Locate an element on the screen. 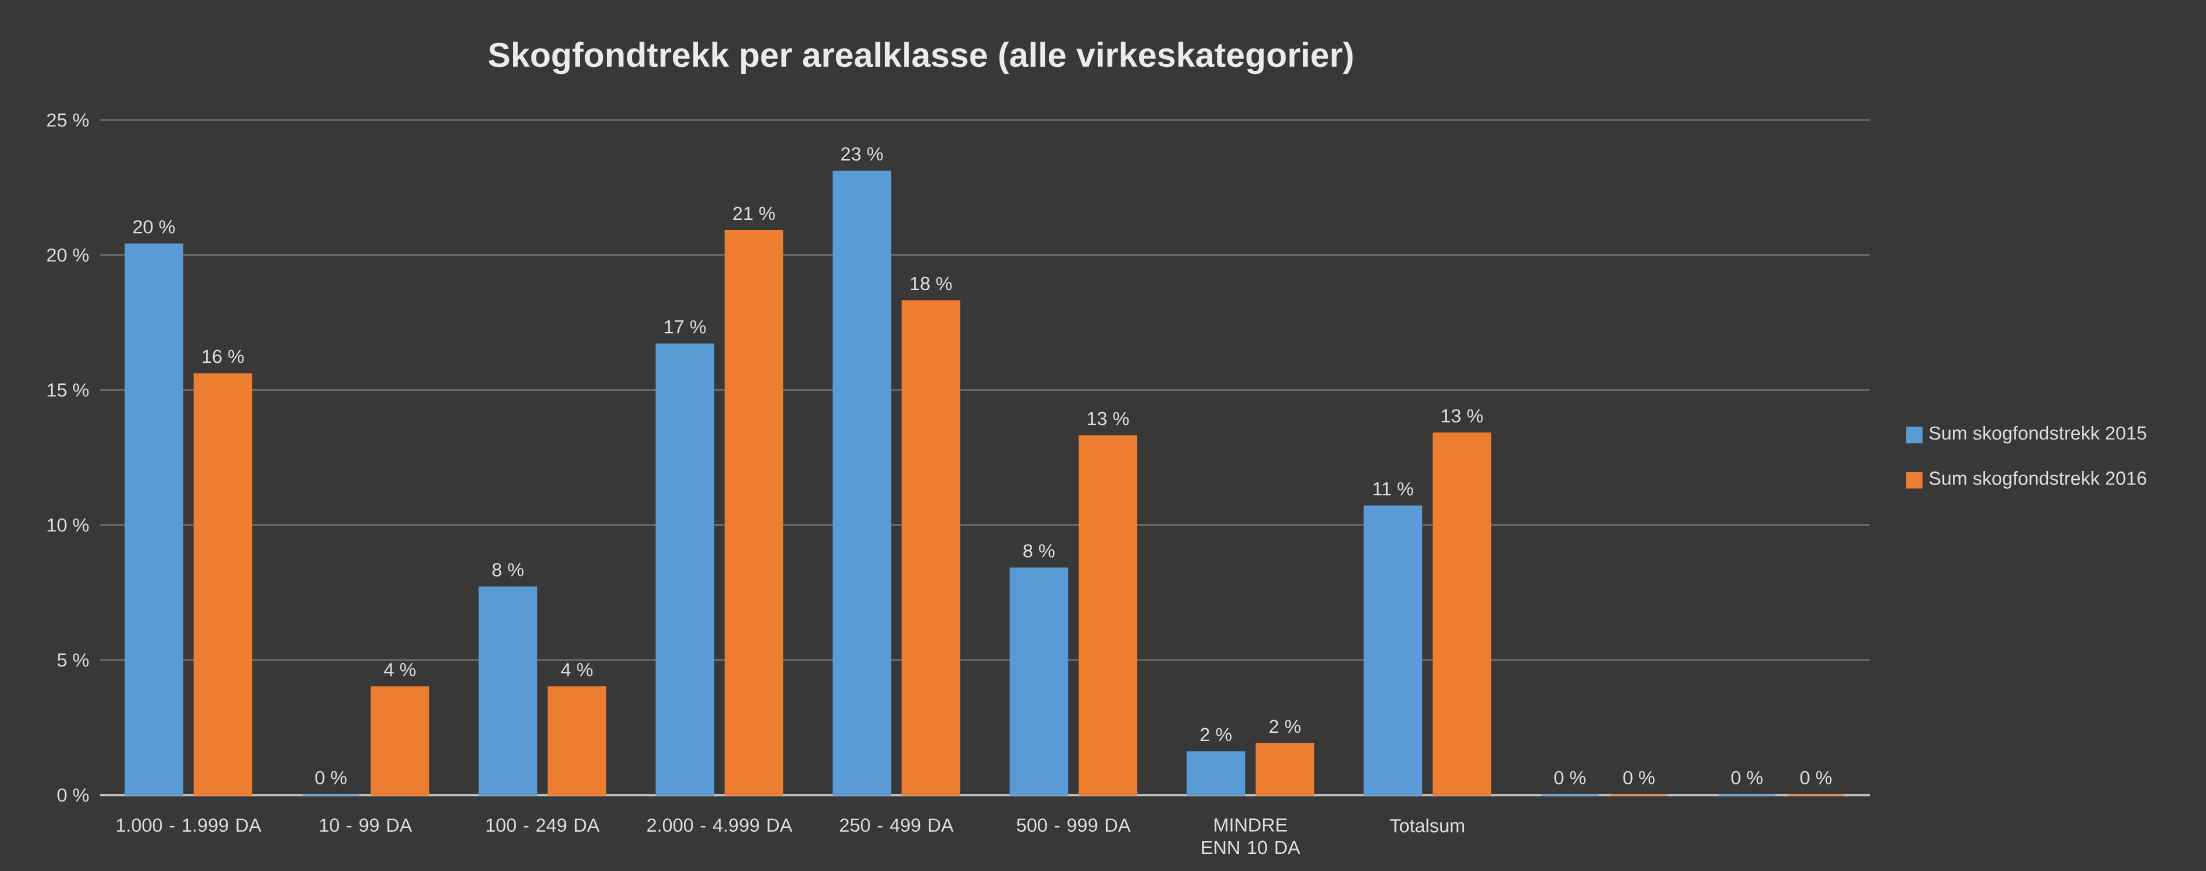  y-tick-label: 0 % is located at coordinates (73, 795).